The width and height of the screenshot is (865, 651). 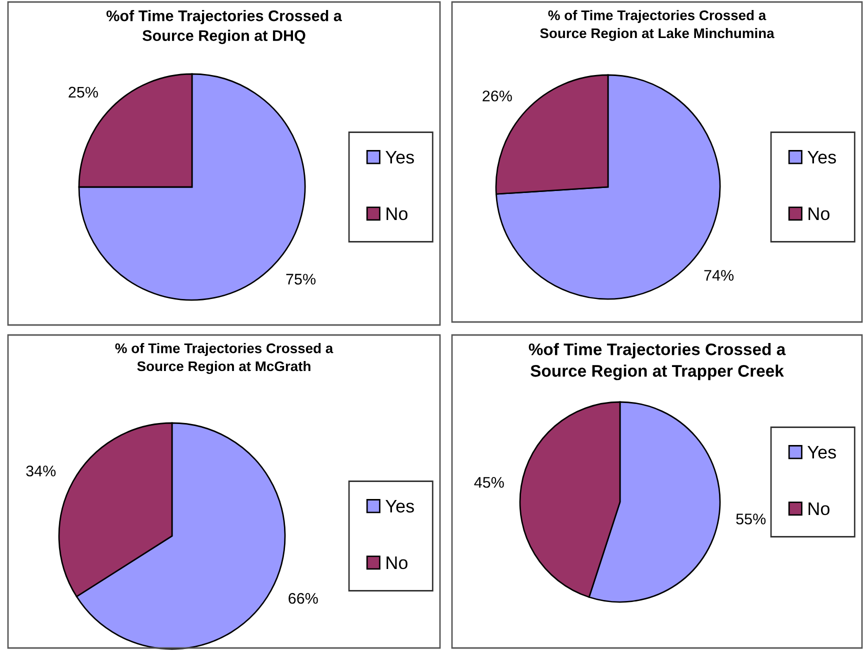 What do you see at coordinates (83, 92) in the screenshot?
I see `data-label: 25%` at bounding box center [83, 92].